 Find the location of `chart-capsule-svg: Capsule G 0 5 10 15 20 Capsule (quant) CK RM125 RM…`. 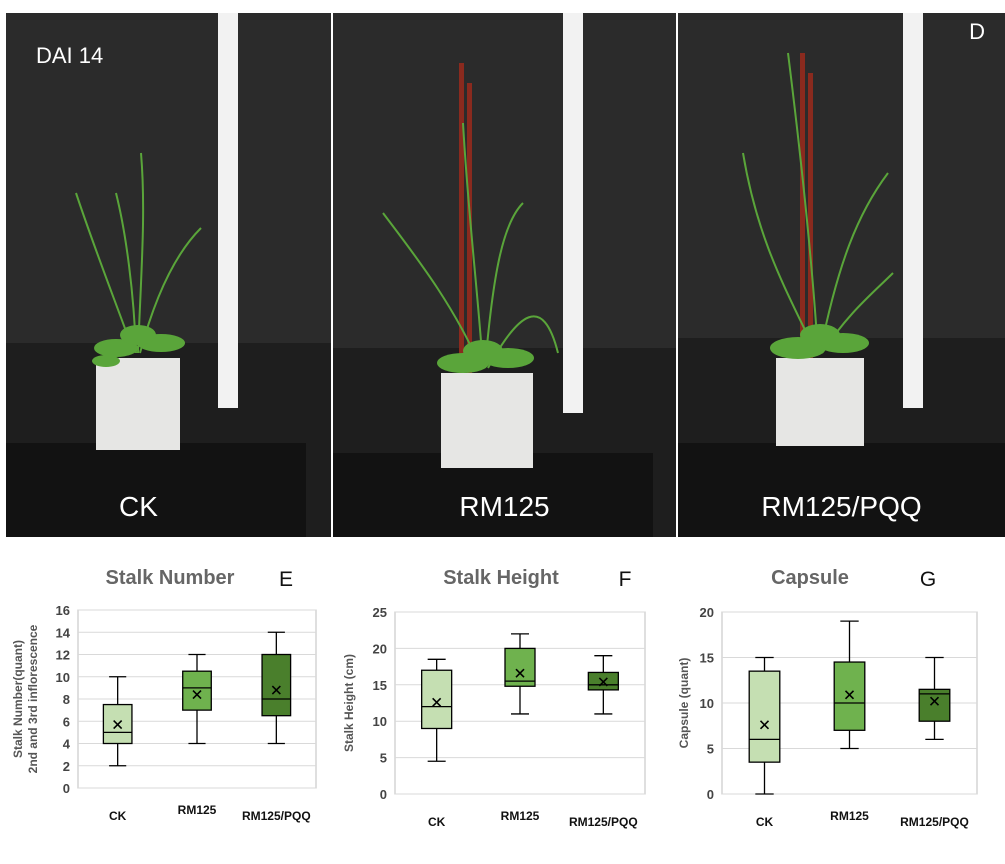

chart-capsule-svg: Capsule G 0 5 10 15 20 Capsule (quant) CK RM125 RM… is located at coordinates (827, 698).